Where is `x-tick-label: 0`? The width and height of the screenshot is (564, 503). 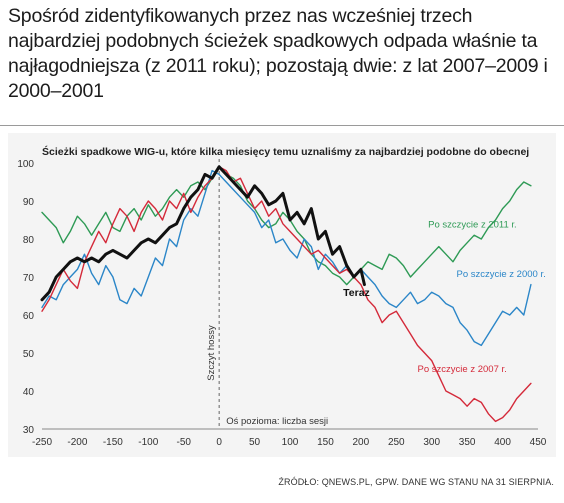 x-tick-label: 0 is located at coordinates (219, 442).